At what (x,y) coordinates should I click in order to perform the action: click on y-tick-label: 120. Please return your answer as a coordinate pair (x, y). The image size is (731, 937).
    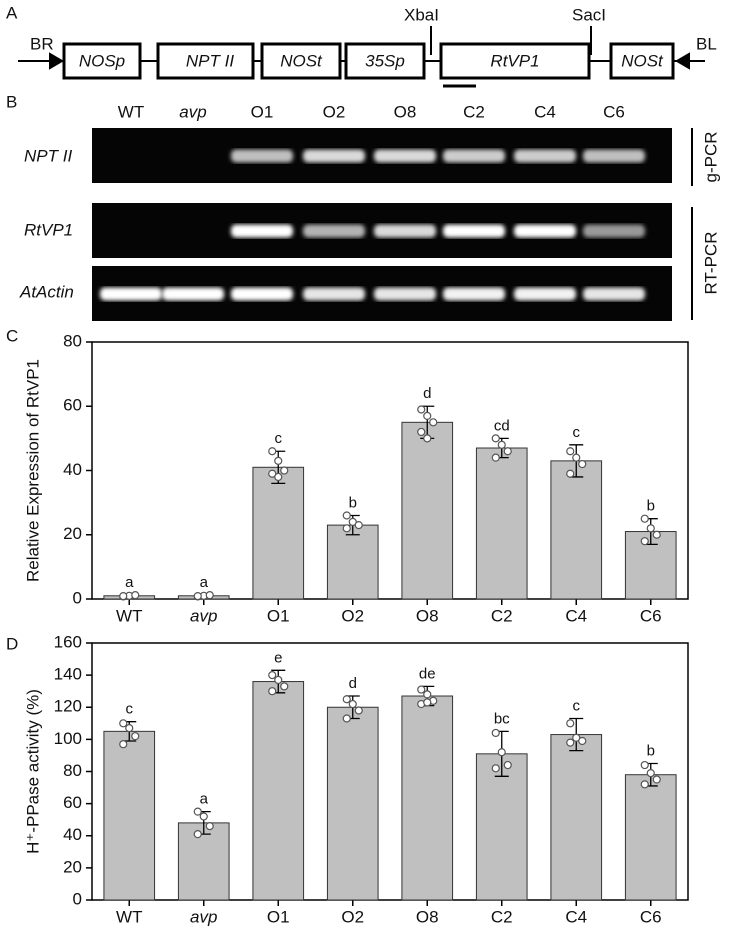
    Looking at the image, I should click on (68, 706).